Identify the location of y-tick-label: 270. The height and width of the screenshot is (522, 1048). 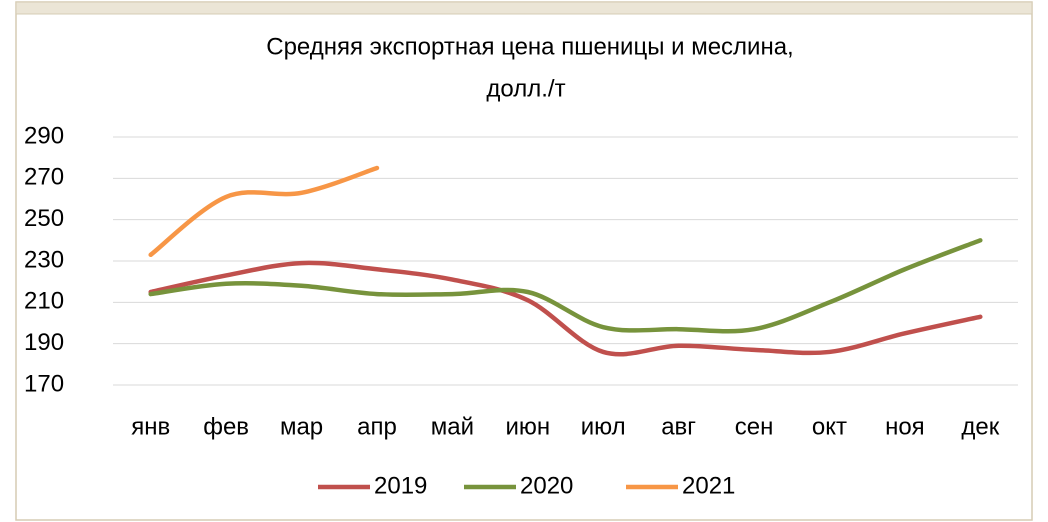
(44, 177).